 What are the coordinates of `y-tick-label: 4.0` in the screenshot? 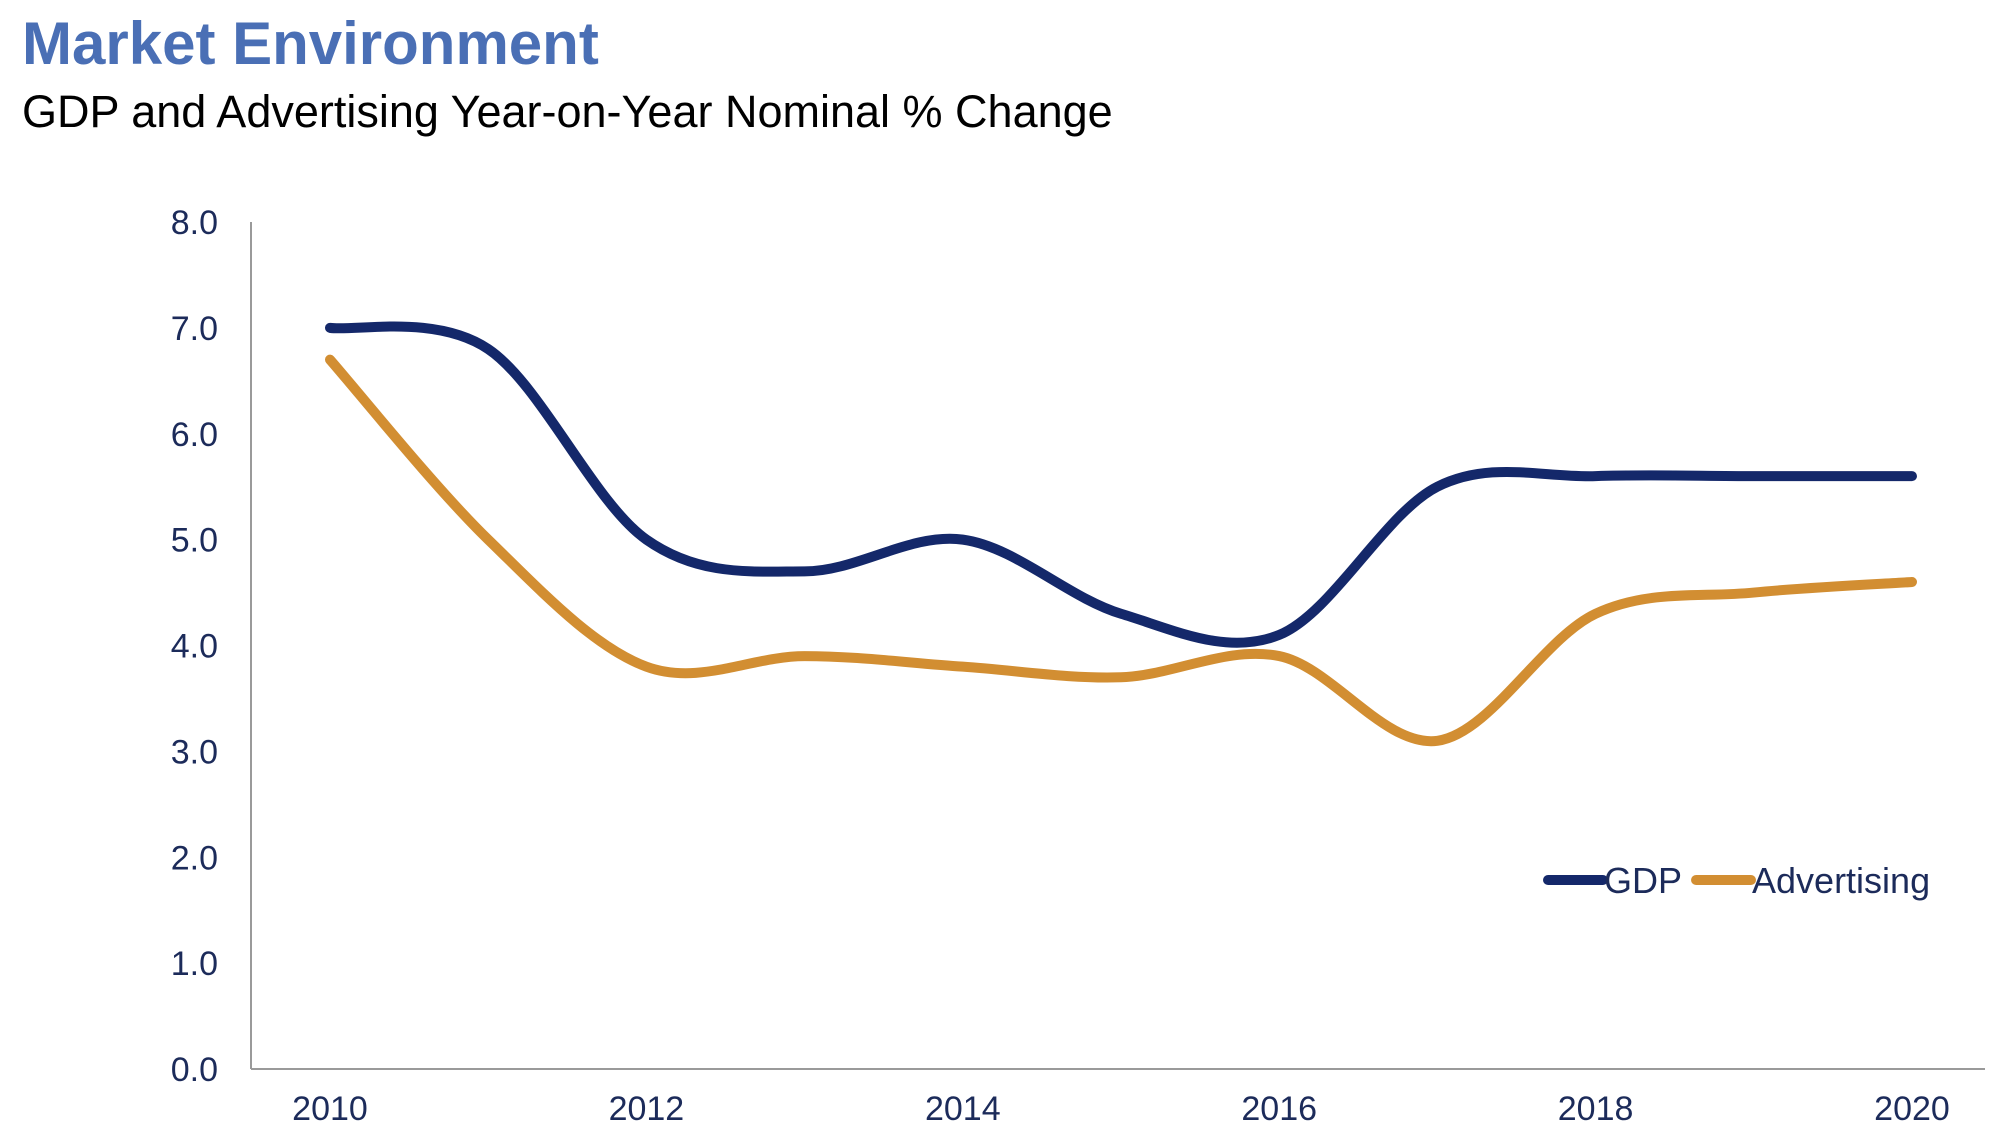 It's located at (194, 647).